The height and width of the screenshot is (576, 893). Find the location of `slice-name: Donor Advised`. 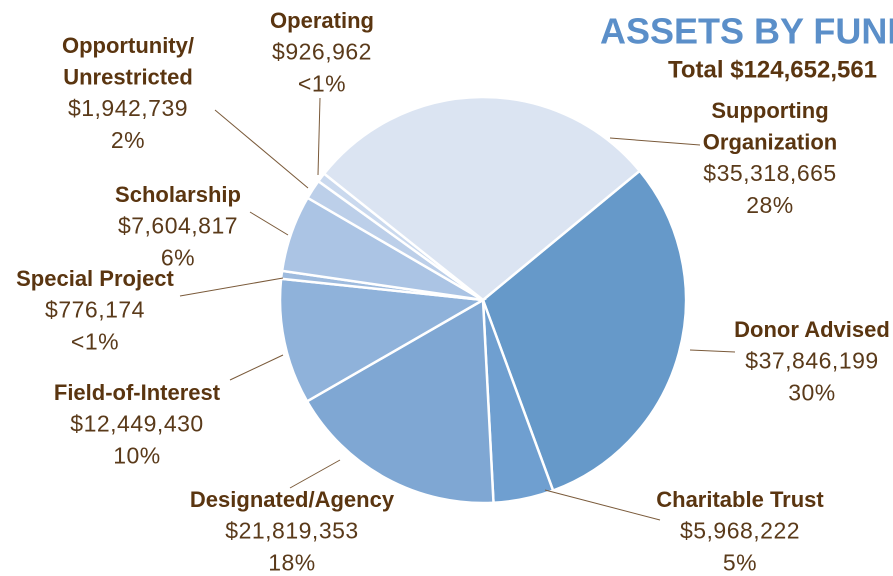

slice-name: Donor Advised is located at coordinates (812, 329).